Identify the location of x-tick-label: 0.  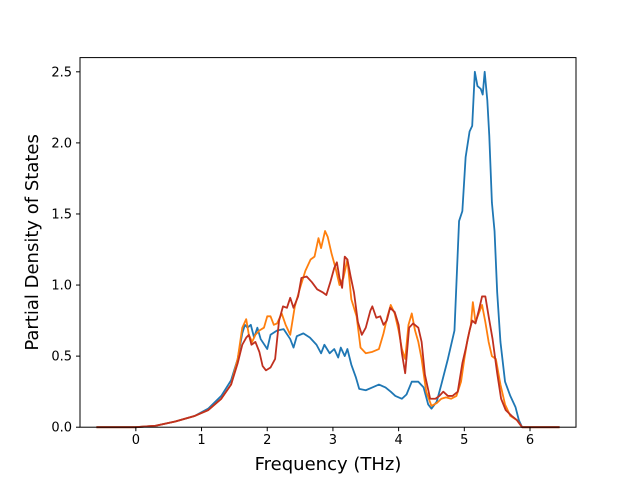
(136, 440).